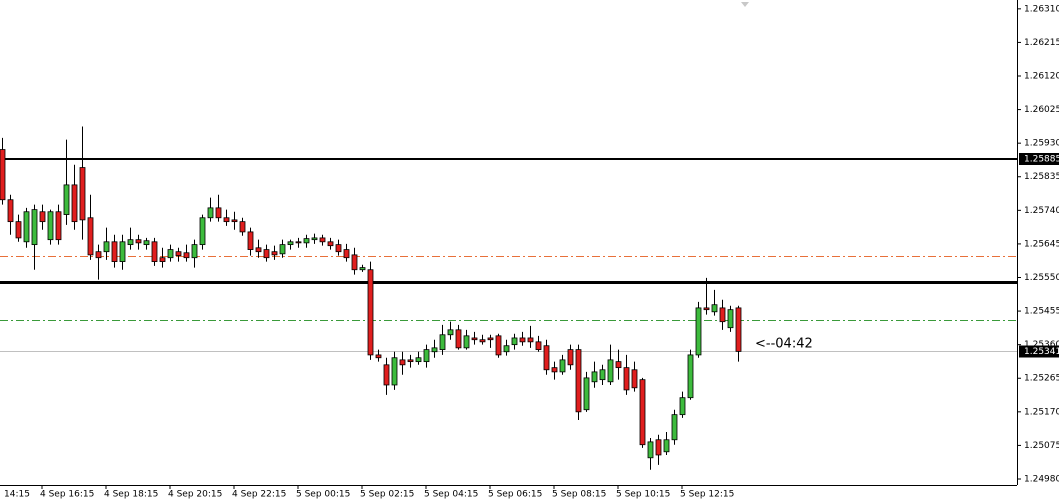  What do you see at coordinates (131, 495) in the screenshot?
I see `x-tick-label: 4 Sep 18:15` at bounding box center [131, 495].